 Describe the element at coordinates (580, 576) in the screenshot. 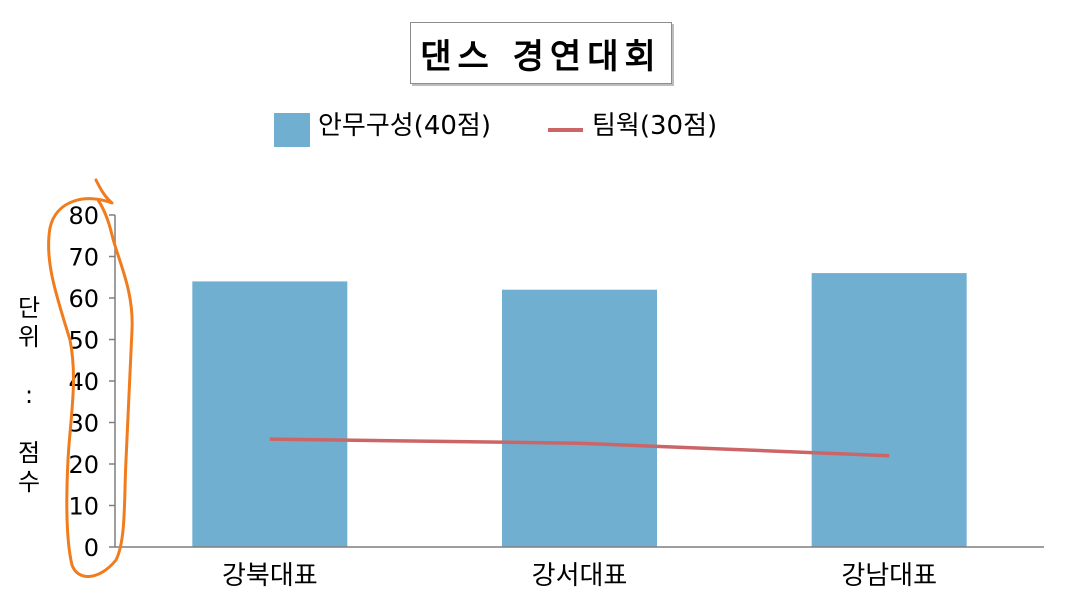

I see `x-tick-label-강서대표: 강서대표` at that location.